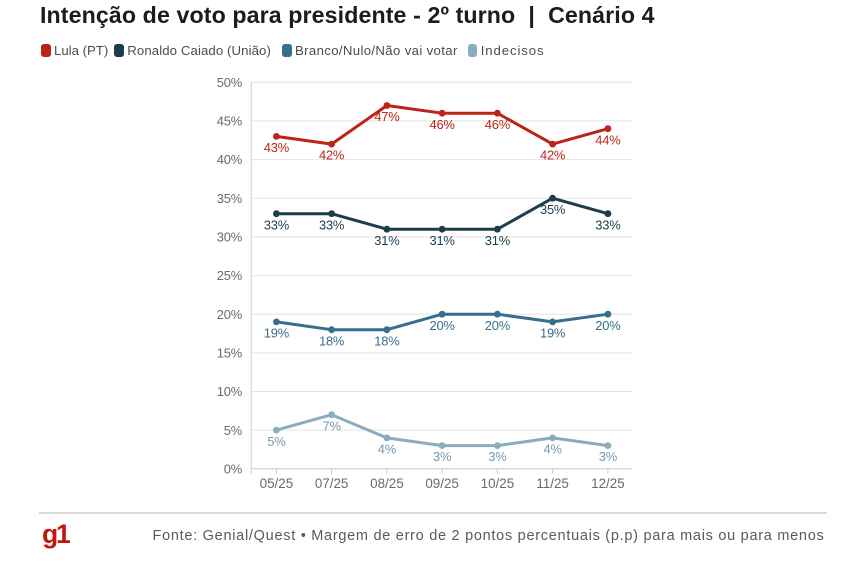  Describe the element at coordinates (607, 139) in the screenshot. I see `svg-text: 44%` at that location.